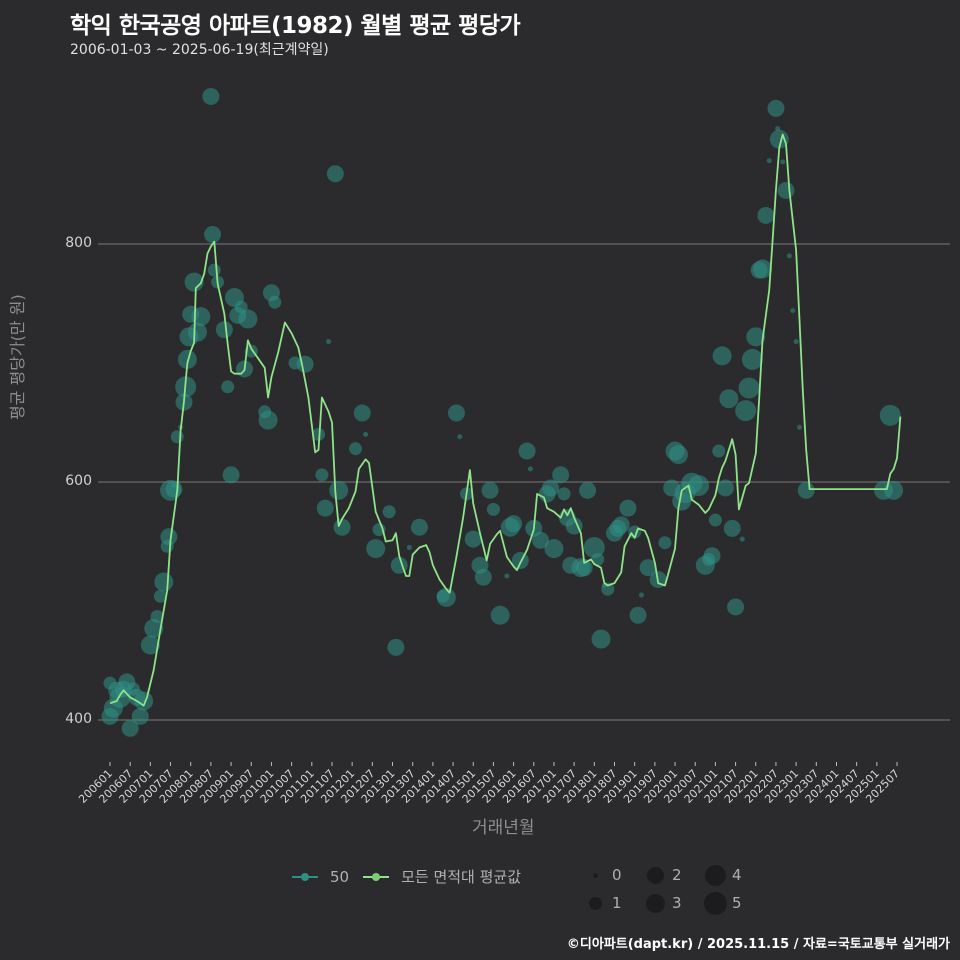 This screenshot has width=960, height=960. Describe the element at coordinates (78, 719) in the screenshot. I see `y-tick-400: 400` at that location.